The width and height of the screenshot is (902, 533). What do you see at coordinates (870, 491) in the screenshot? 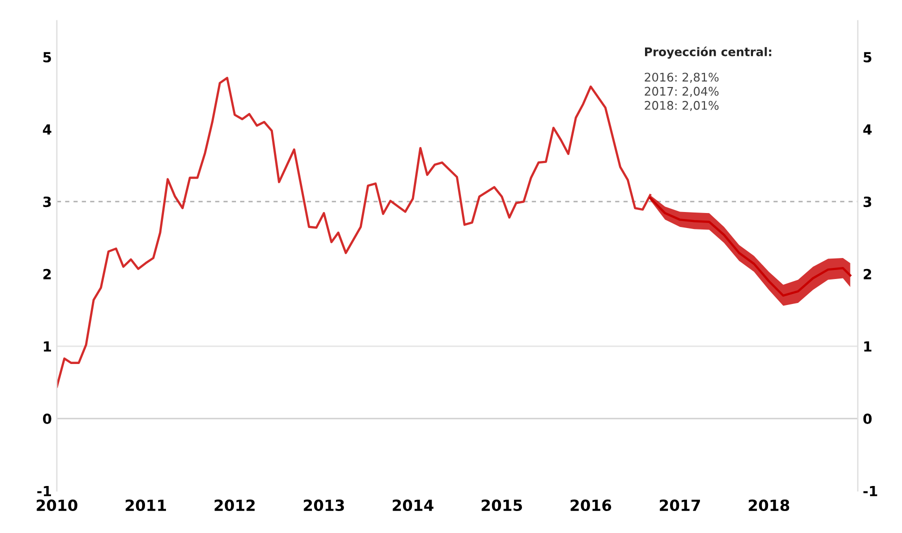
I see `y2-tick-label: -1` at bounding box center [870, 491].